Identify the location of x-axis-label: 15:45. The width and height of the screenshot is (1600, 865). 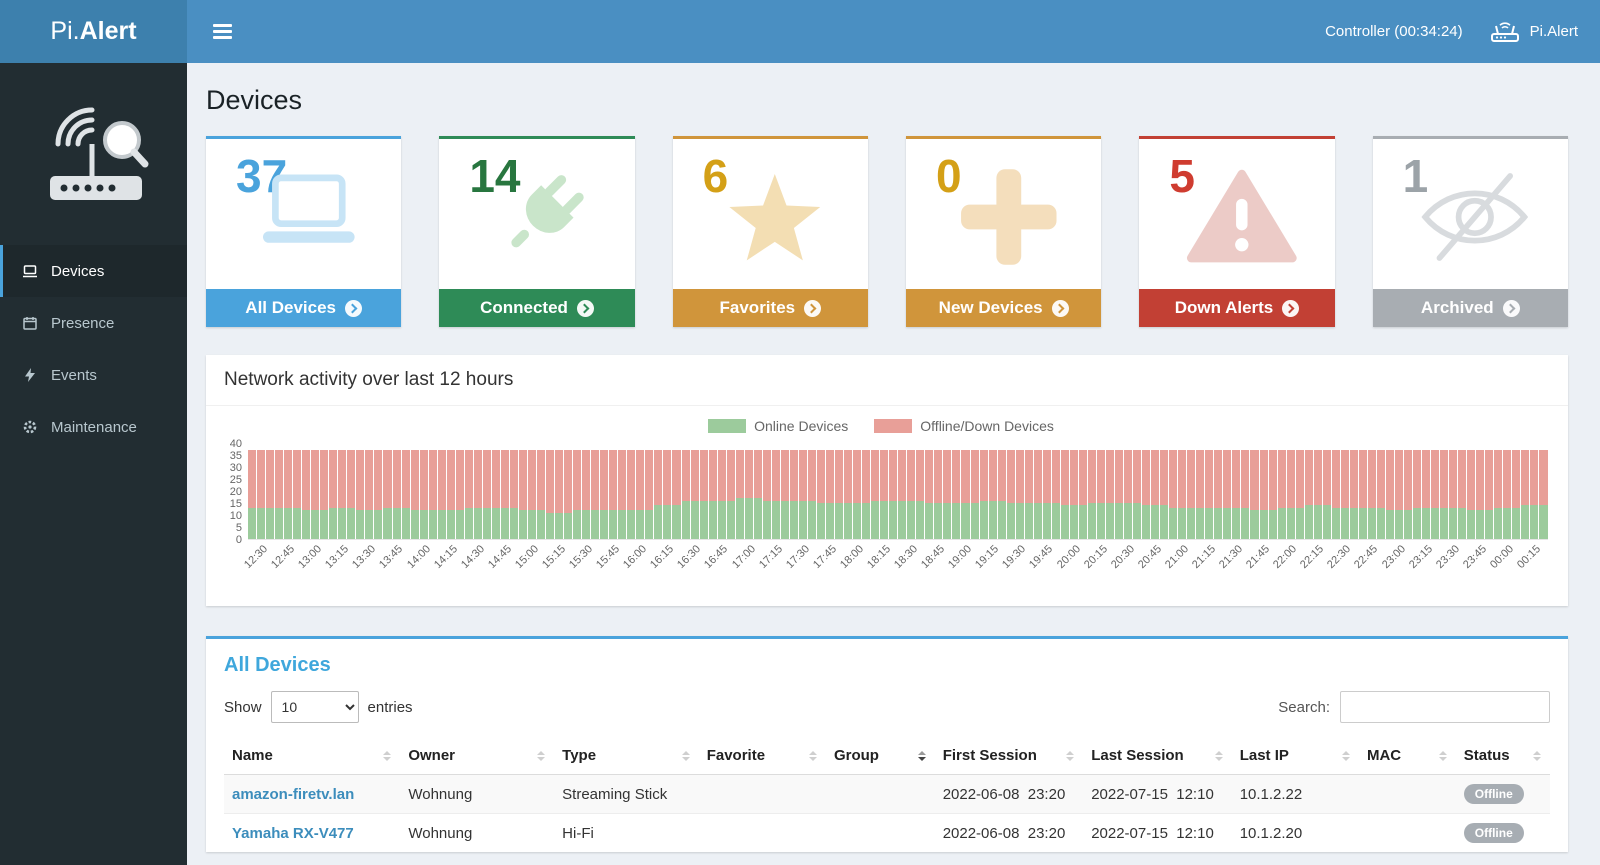
(608, 557).